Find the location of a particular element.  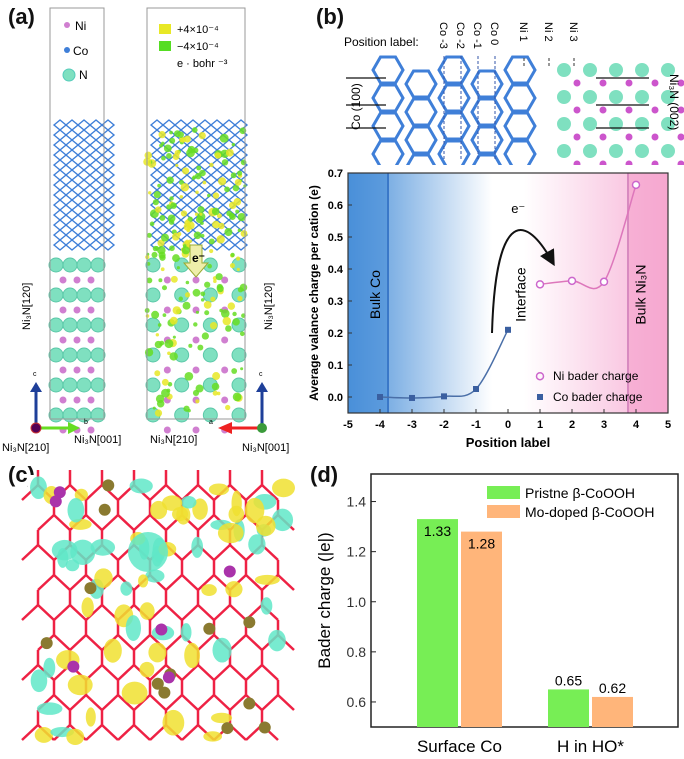

y-tick-label: 0.6 is located at coordinates (357, 702).